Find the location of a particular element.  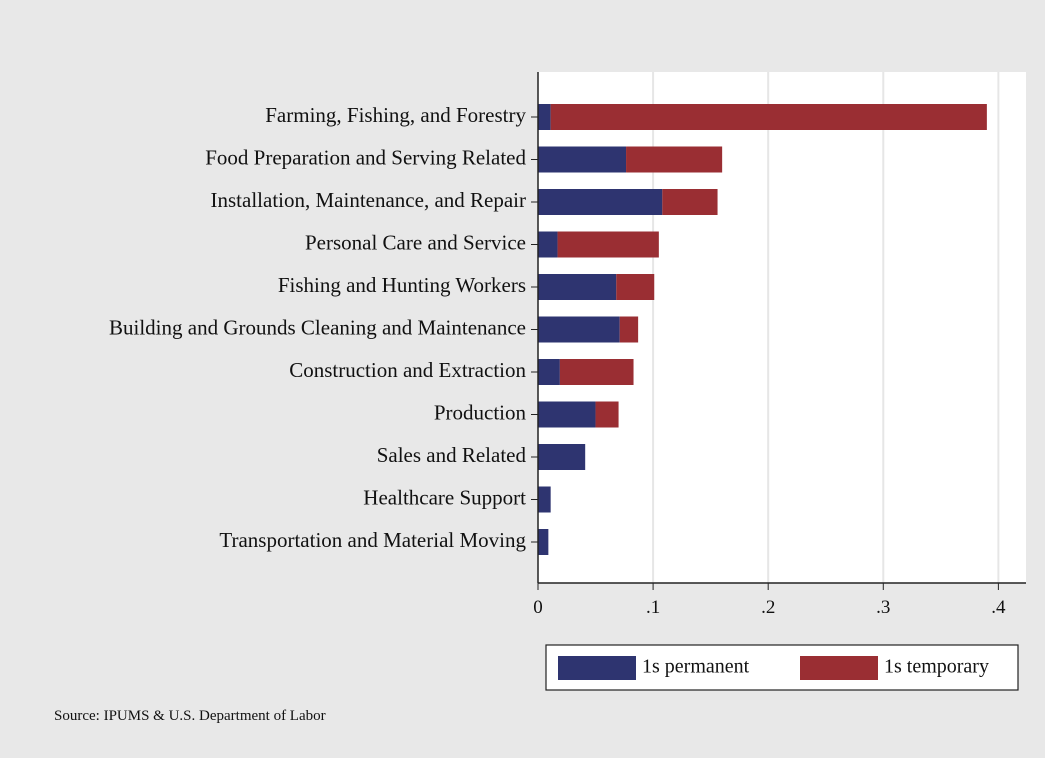

legend-label: 1s permanent is located at coordinates (696, 667).